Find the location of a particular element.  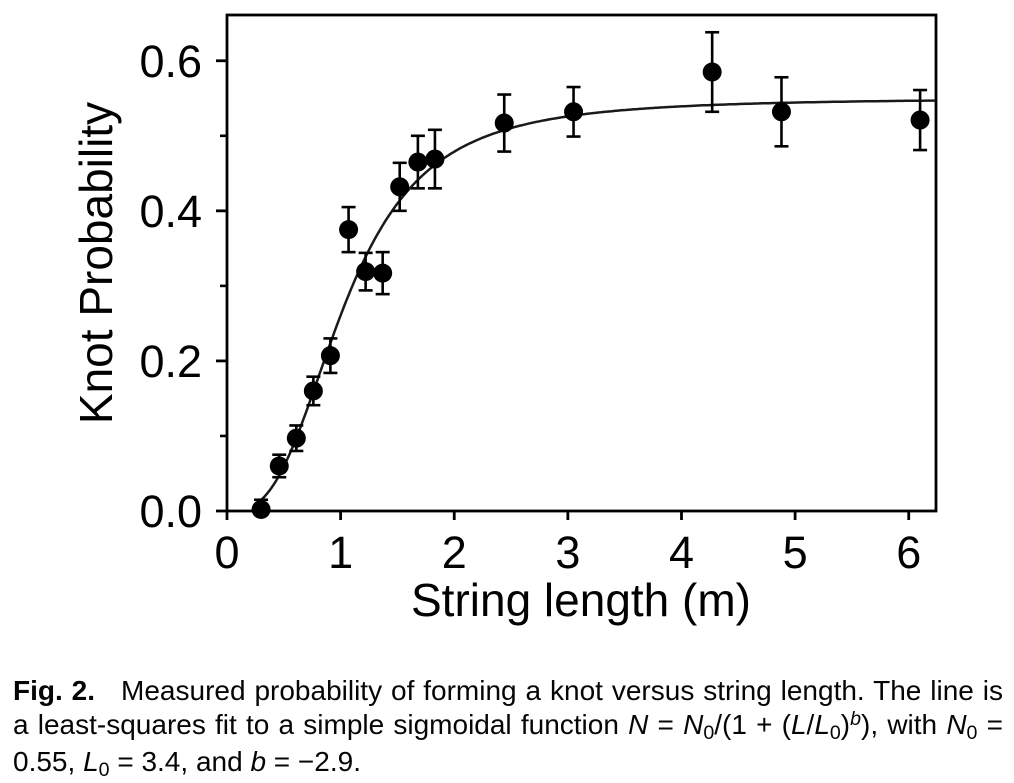

y-tick-label: 0.4 is located at coordinates (170, 211).